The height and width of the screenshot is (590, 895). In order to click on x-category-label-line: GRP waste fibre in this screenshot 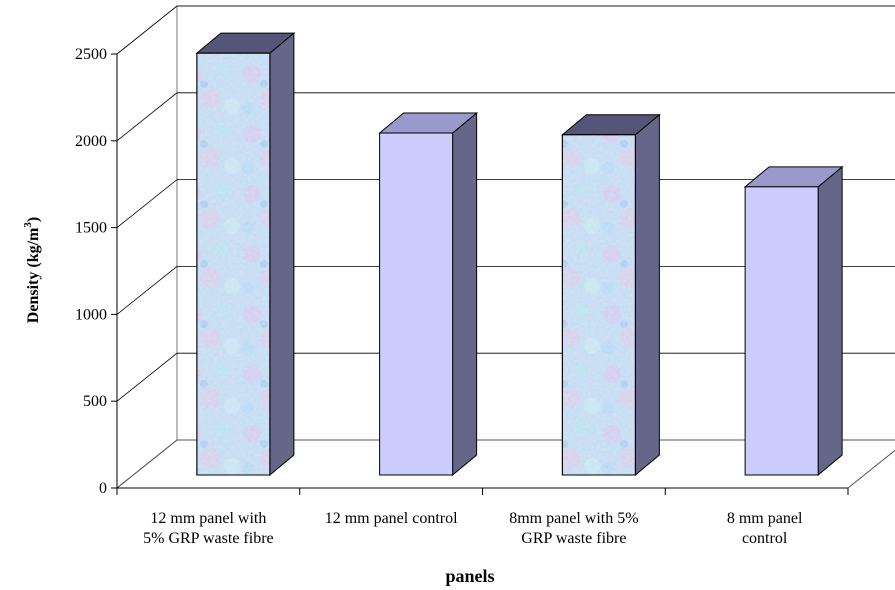, I will do `click(573, 538)`.